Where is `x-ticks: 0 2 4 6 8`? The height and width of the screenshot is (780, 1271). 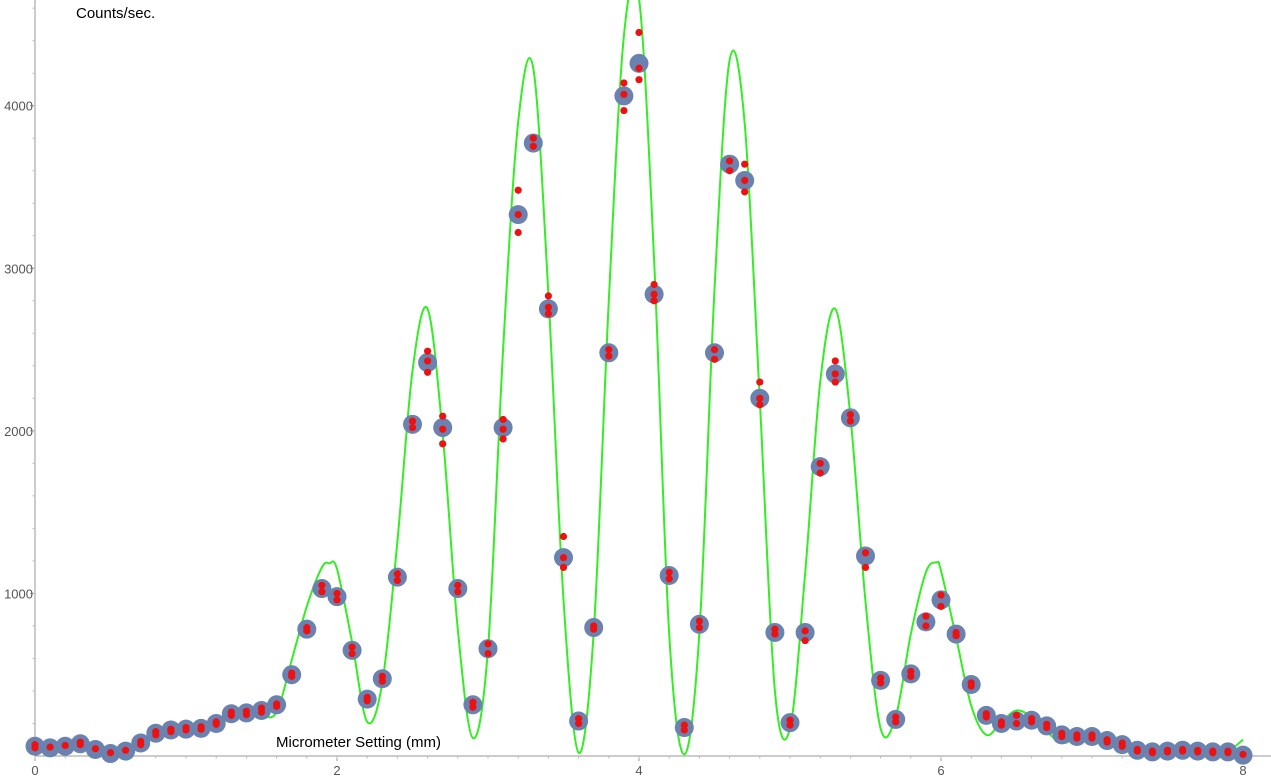 x-ticks: 0 2 4 6 8 is located at coordinates (639, 767).